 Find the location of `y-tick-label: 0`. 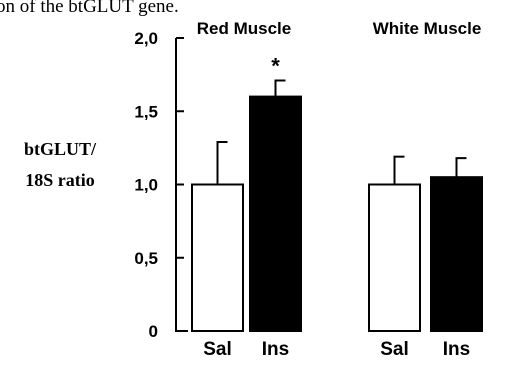

y-tick-label: 0 is located at coordinates (153, 331).